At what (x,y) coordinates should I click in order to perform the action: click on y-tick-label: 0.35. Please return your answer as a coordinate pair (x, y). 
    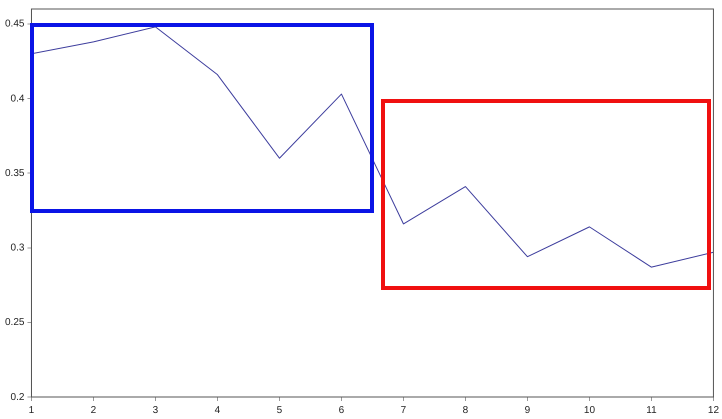
    Looking at the image, I should click on (14, 173).